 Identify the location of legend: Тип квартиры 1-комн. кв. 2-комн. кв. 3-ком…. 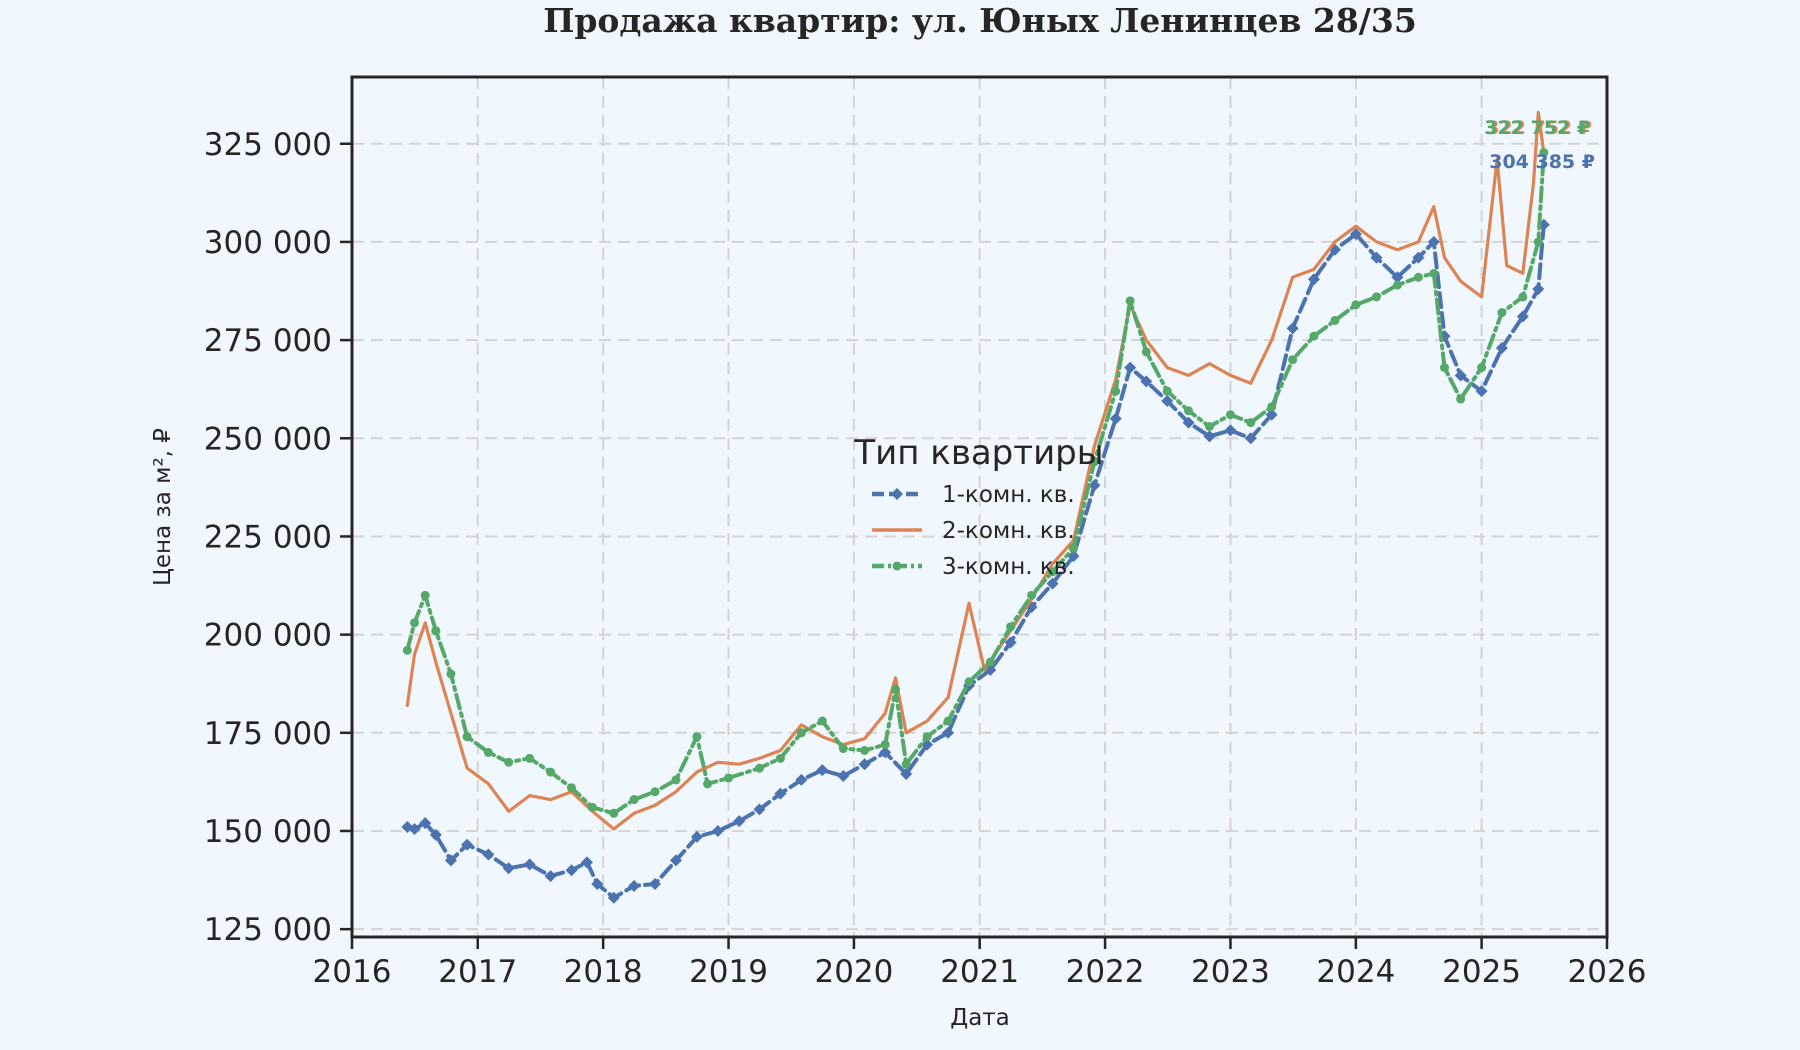
(978, 506).